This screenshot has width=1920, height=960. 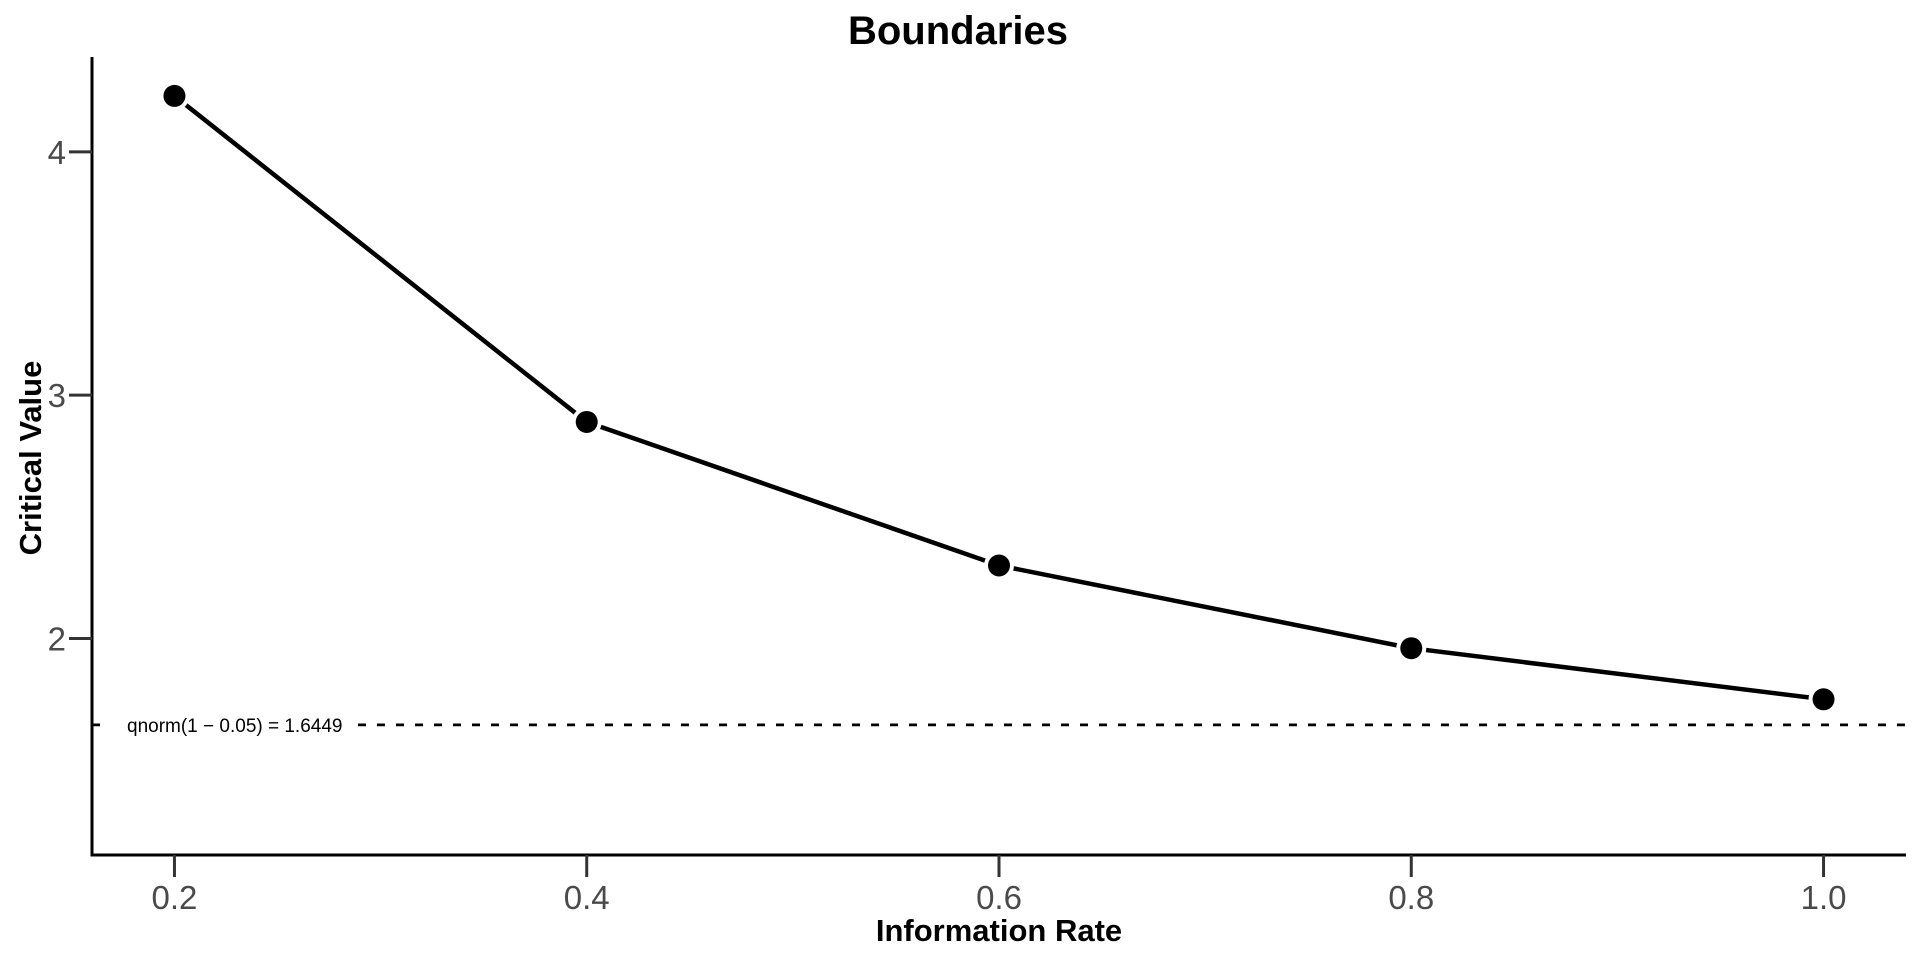 I want to click on x-tick-label: 1.0, so click(x=1824, y=897).